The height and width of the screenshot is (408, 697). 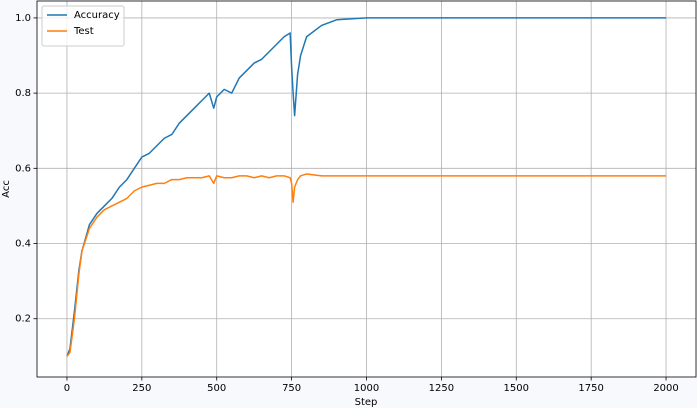 I want to click on x-tick-label: 750, so click(x=291, y=388).